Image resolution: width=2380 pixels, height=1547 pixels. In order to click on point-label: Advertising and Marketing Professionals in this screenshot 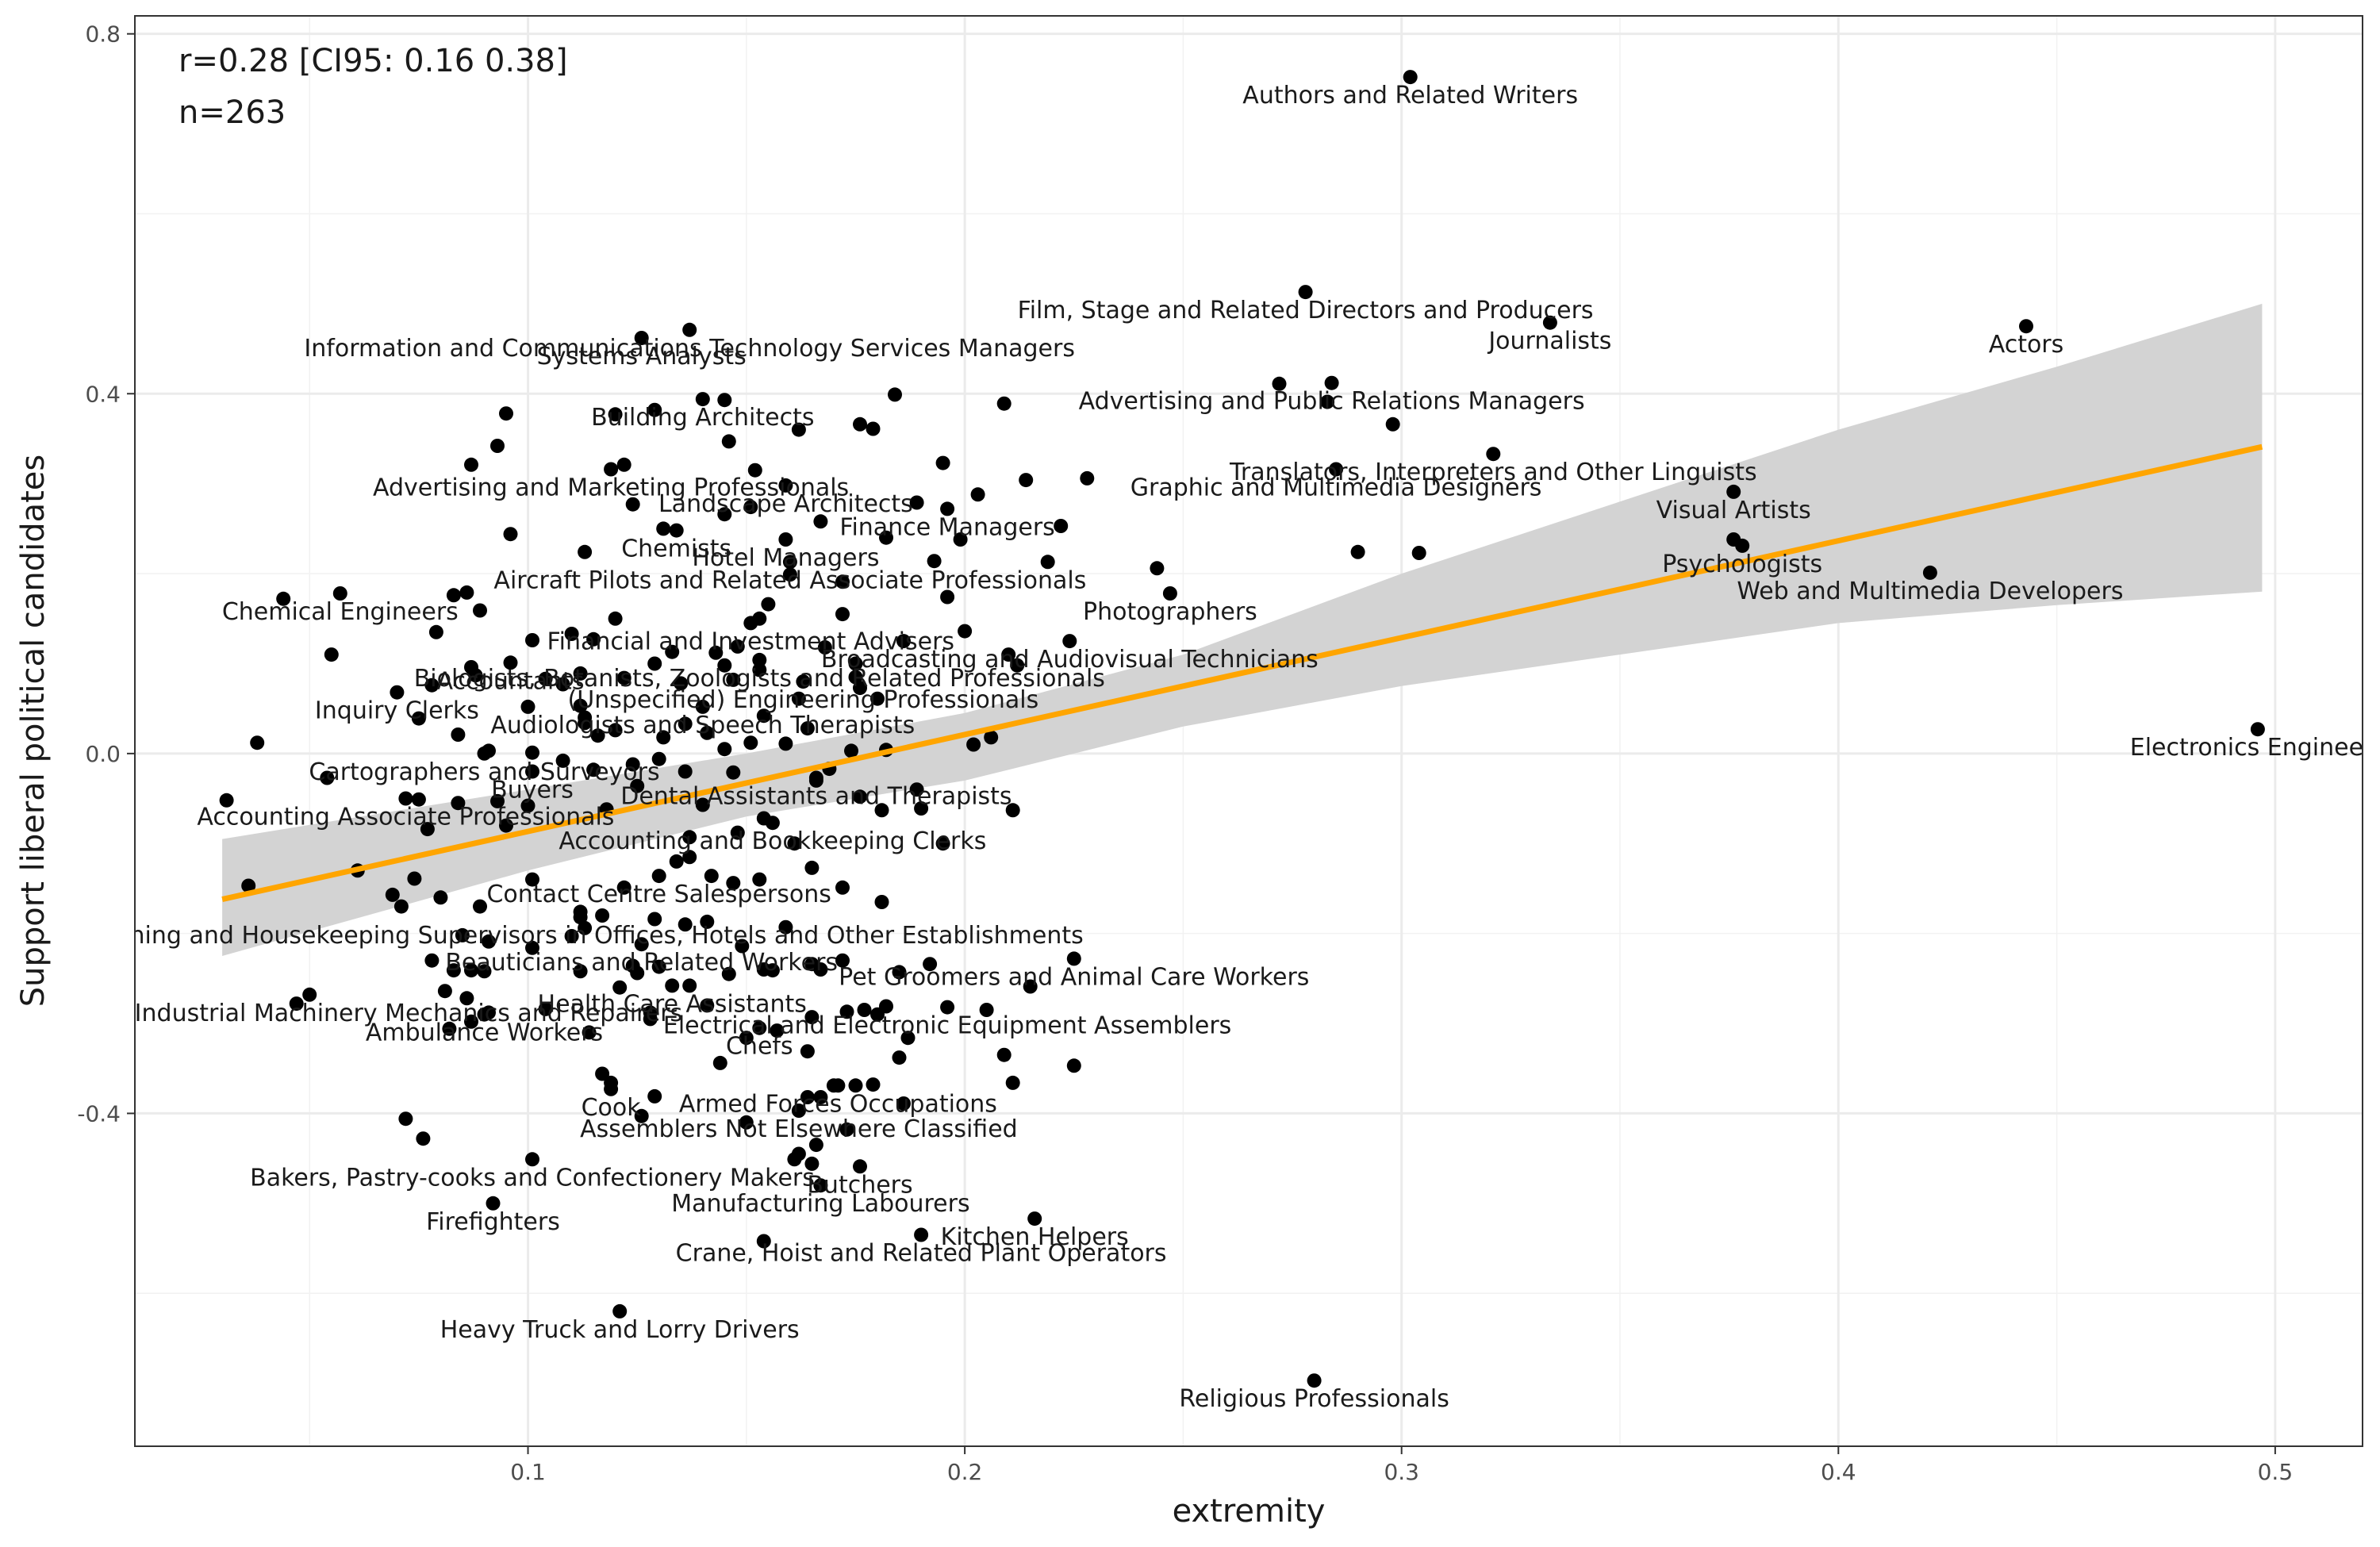, I will do `click(611, 488)`.